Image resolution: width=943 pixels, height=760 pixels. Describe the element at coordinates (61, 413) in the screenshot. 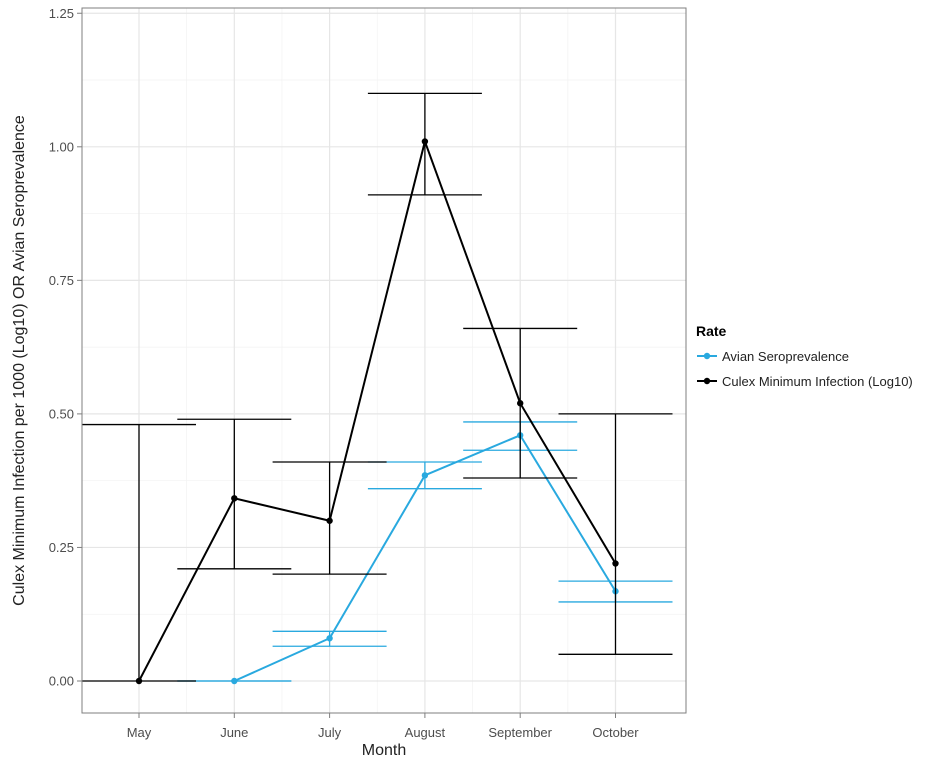

I see `y-tick-label: 0.50` at that location.